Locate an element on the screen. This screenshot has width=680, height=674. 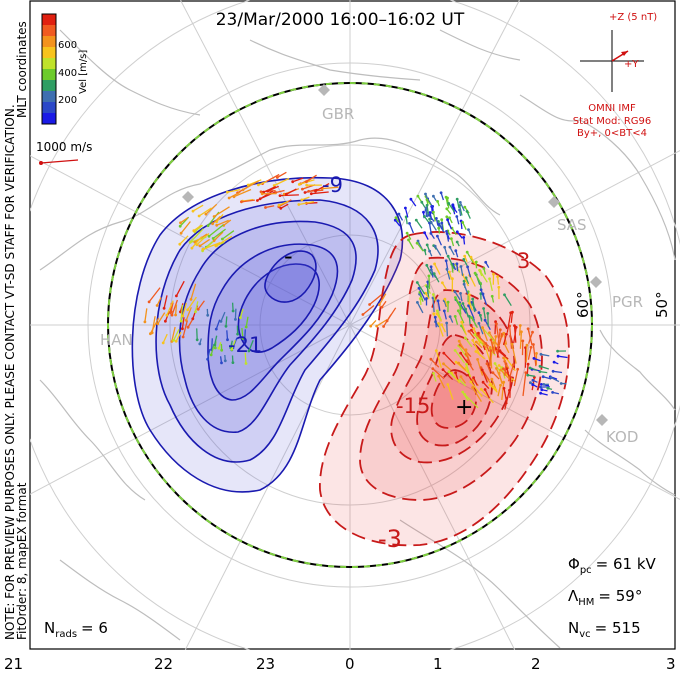
latitude-label-60: 60° is located at coordinates (583, 304).